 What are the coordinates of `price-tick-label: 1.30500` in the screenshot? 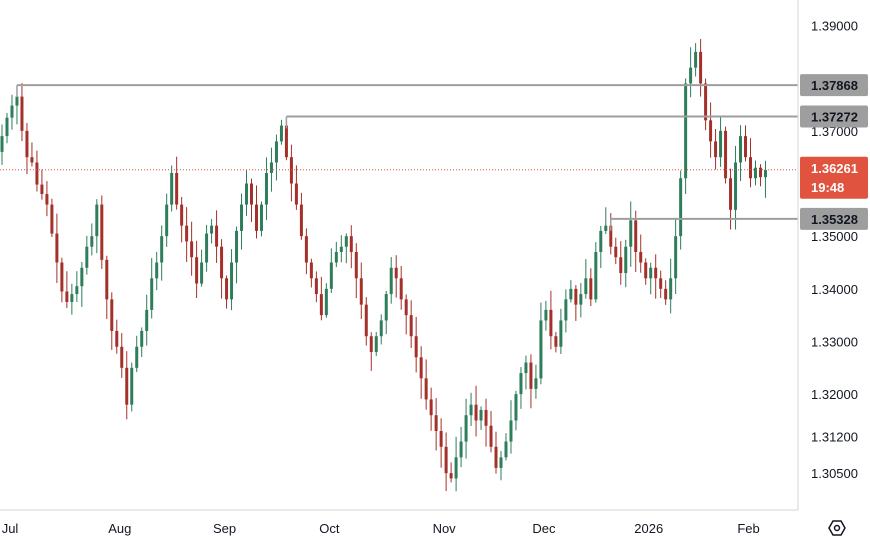 It's located at (834, 473).